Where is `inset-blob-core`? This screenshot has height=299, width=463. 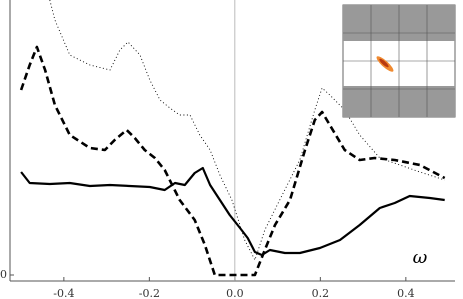 inset-blob-core is located at coordinates (384, 63).